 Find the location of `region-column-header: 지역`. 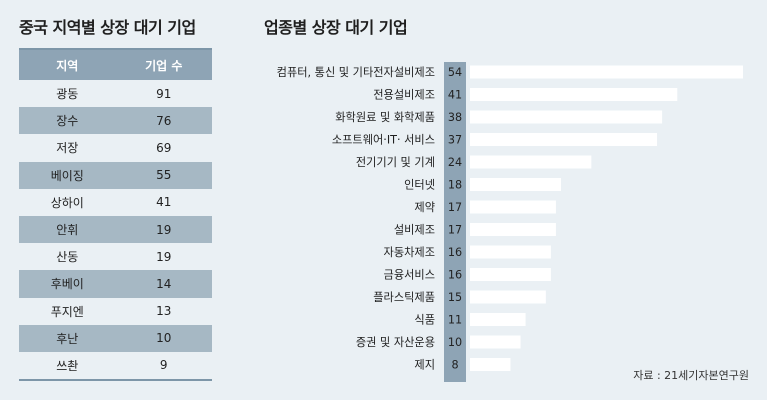

region-column-header: 지역 is located at coordinates (67, 65).